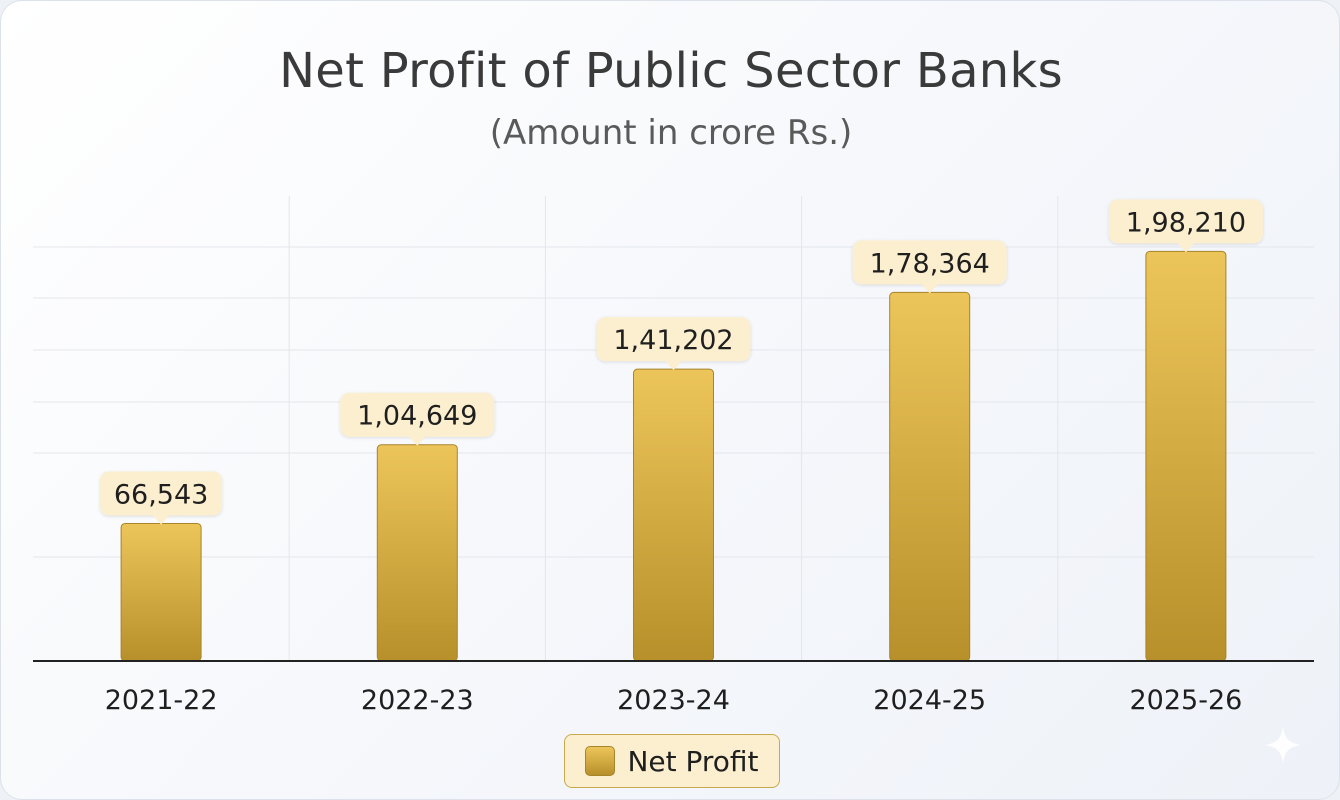 Image resolution: width=1340 pixels, height=800 pixels. I want to click on data-label-2024-25: 1,78,364, so click(929, 267).